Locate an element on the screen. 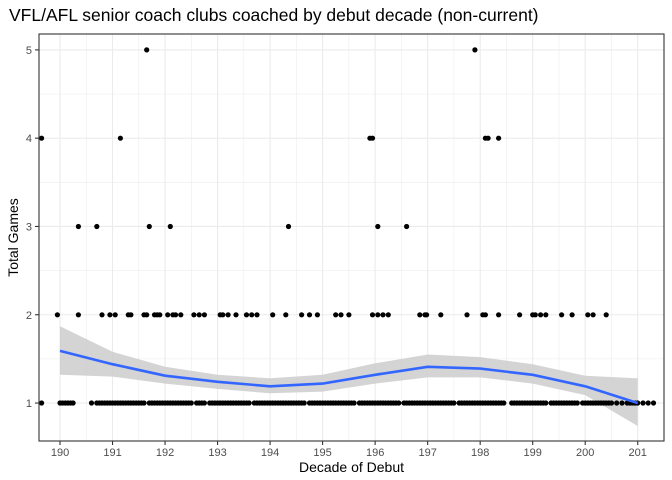 The width and height of the screenshot is (672, 480). x-tick-label: 190 is located at coordinates (60, 453).